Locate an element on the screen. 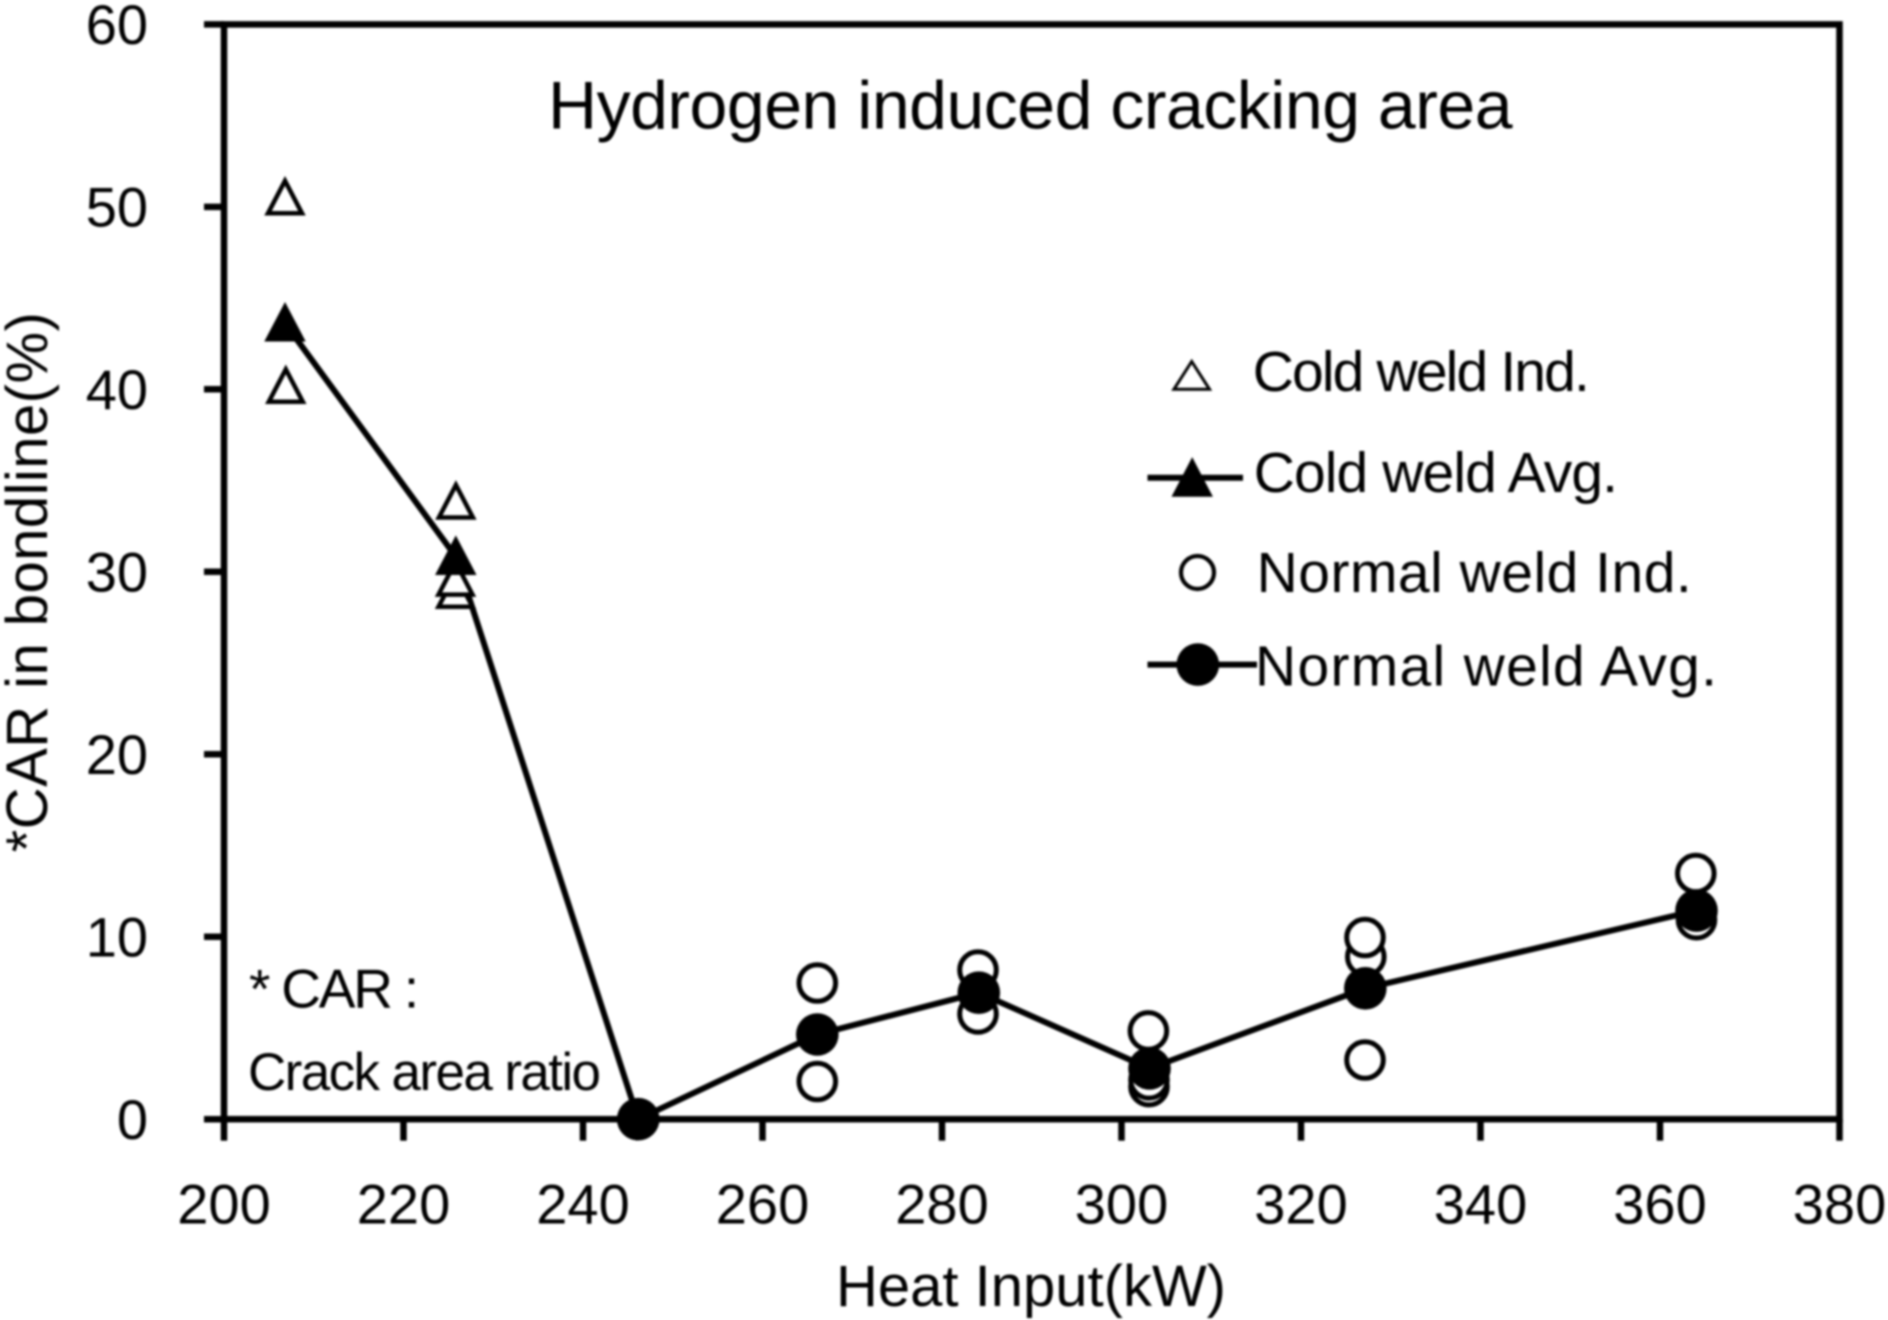  svg-text: Cold weld Avg. is located at coordinates (1435, 473).